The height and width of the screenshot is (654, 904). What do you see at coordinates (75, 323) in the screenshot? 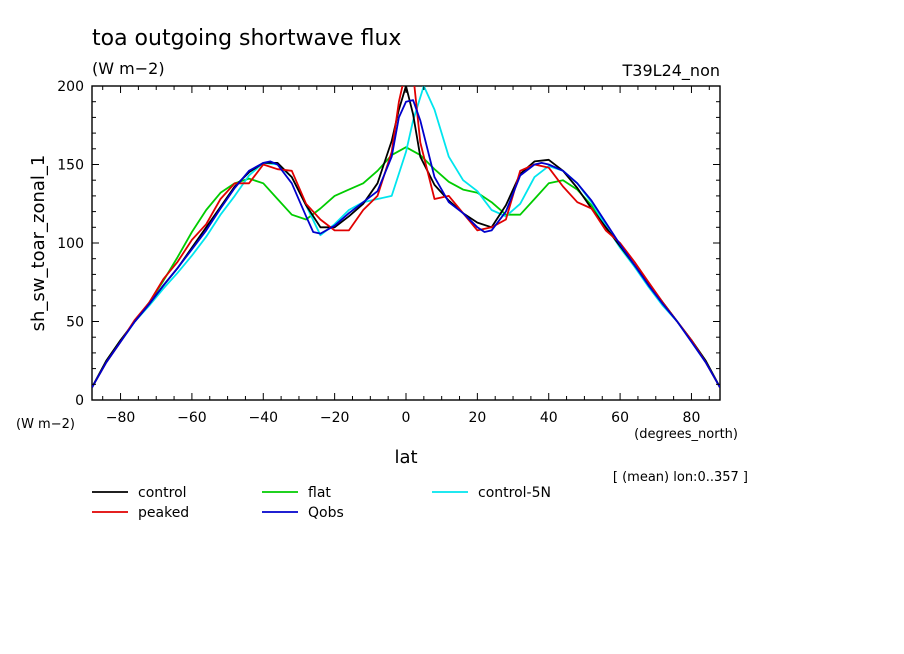
I see `y-tick-label: 50` at bounding box center [75, 323].